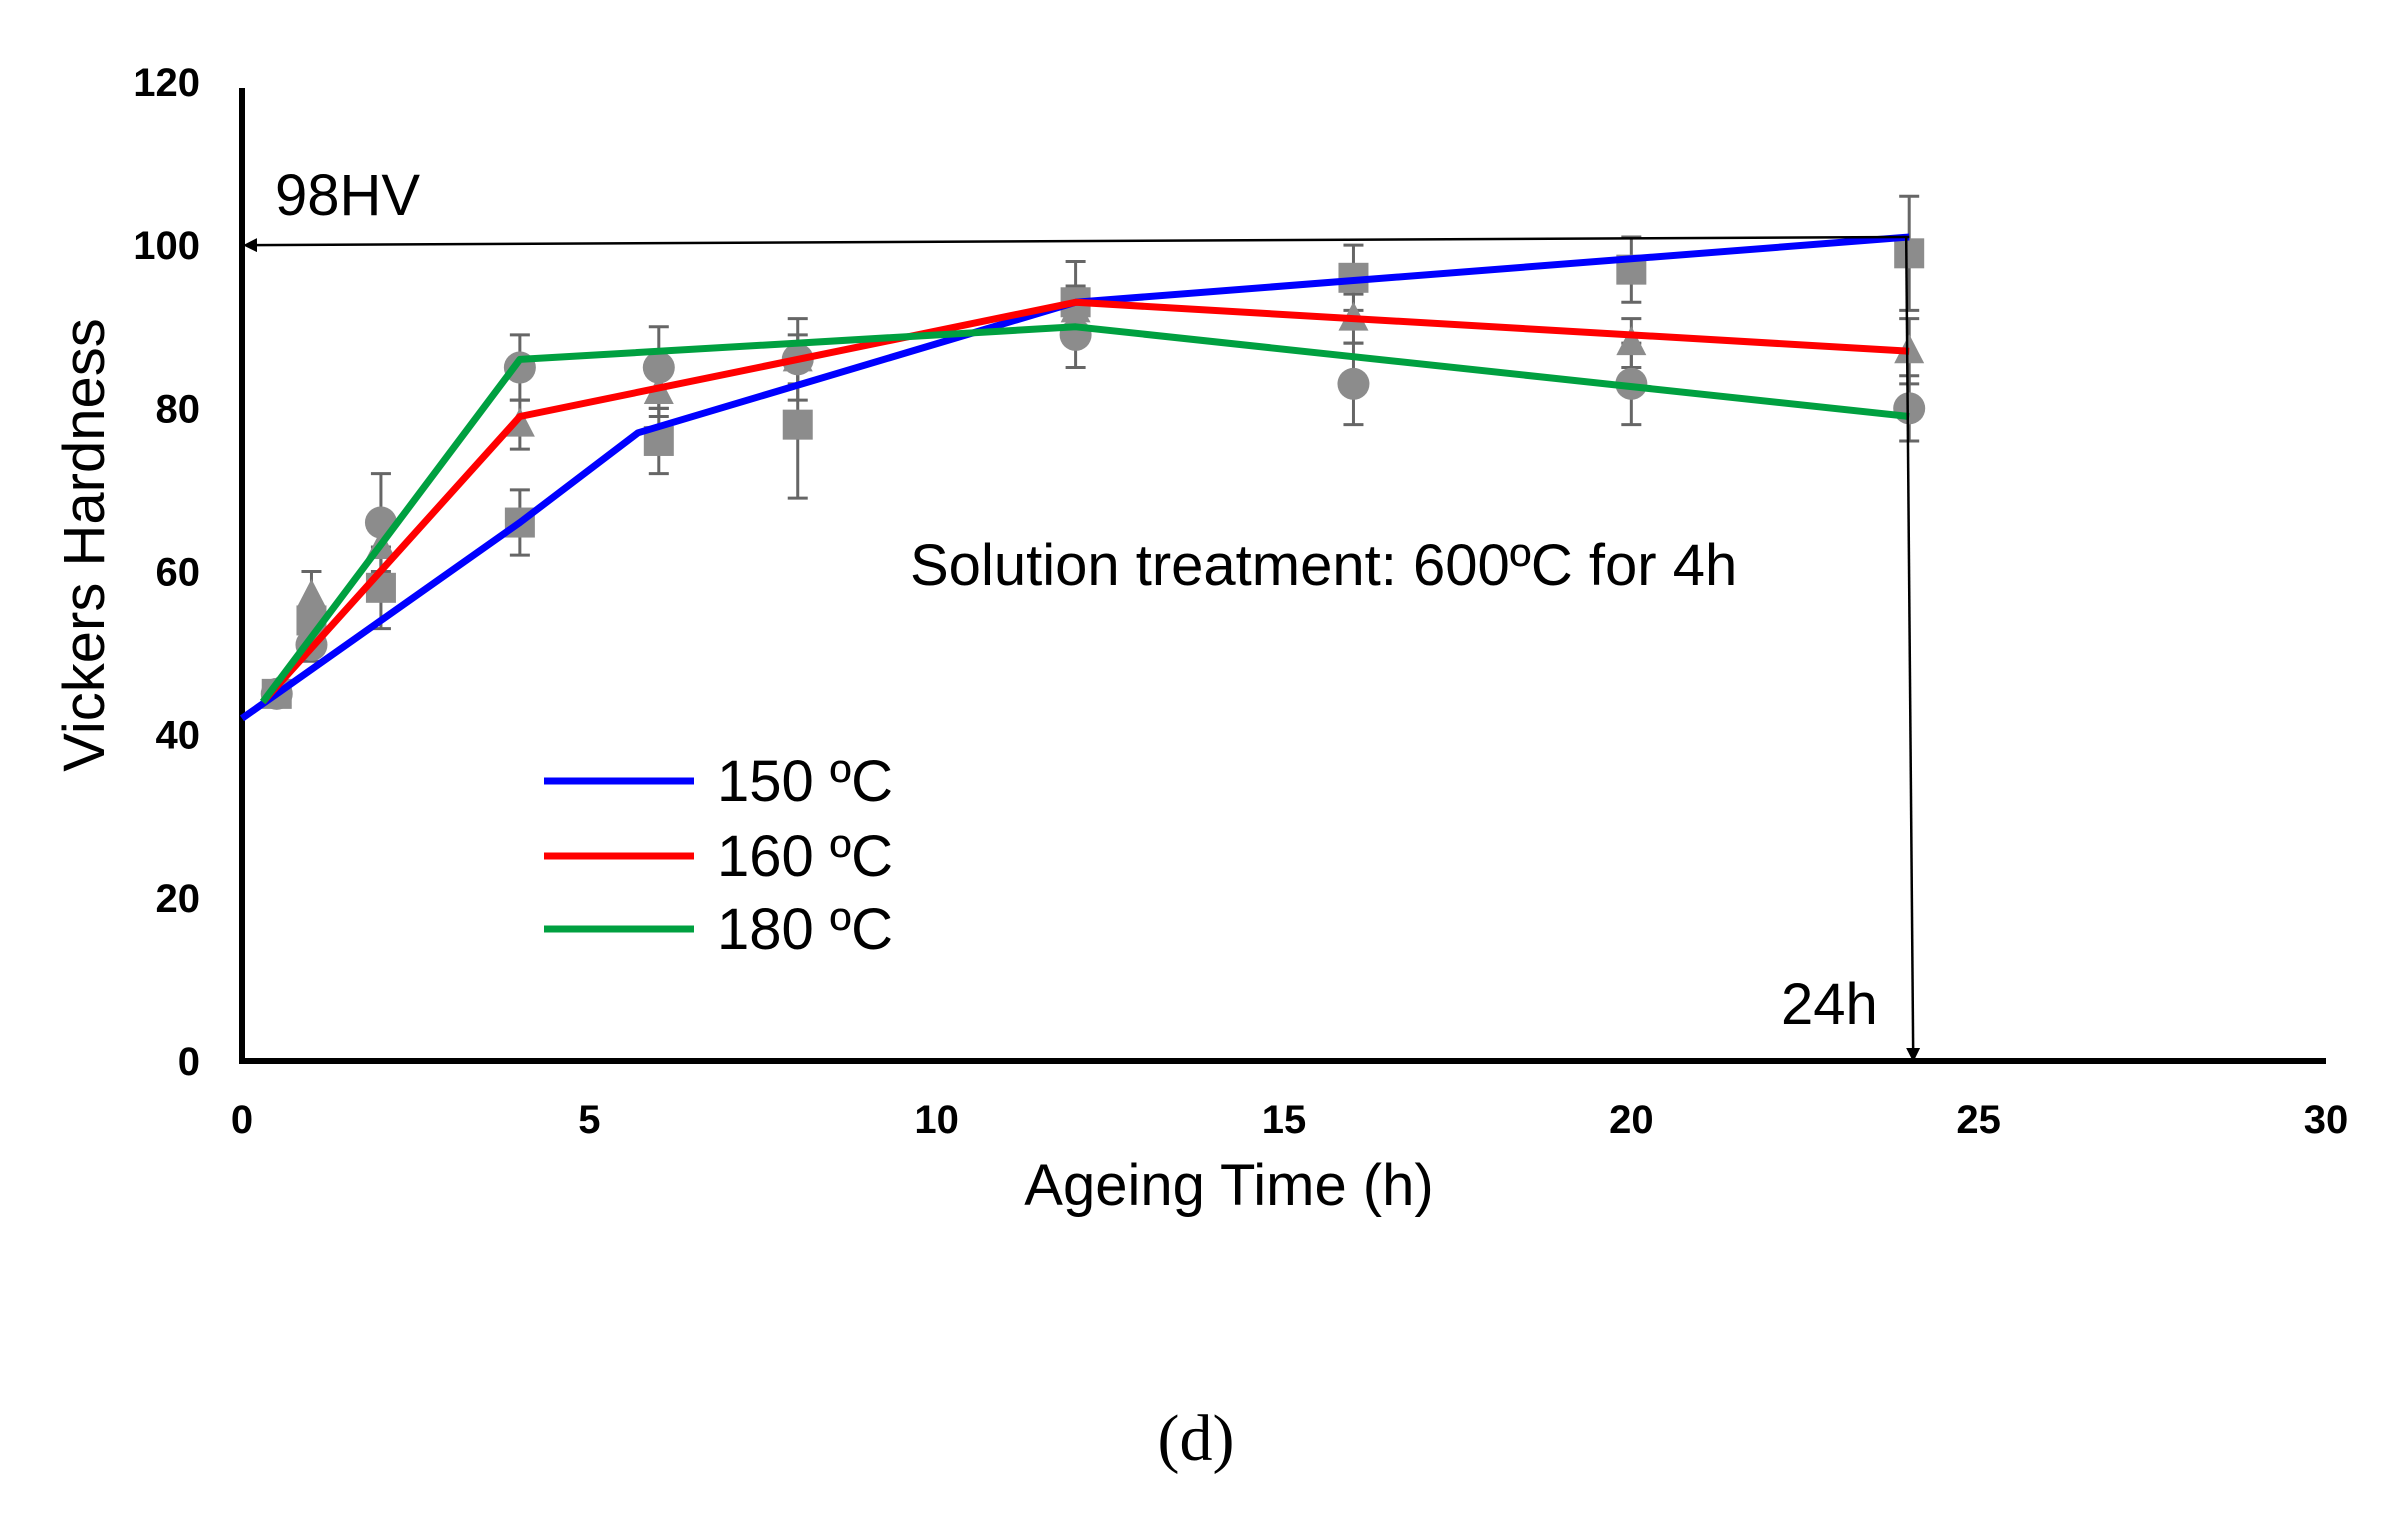 The image size is (2383, 1513). What do you see at coordinates (1978, 1120) in the screenshot?
I see `x-tick-label: 25` at bounding box center [1978, 1120].